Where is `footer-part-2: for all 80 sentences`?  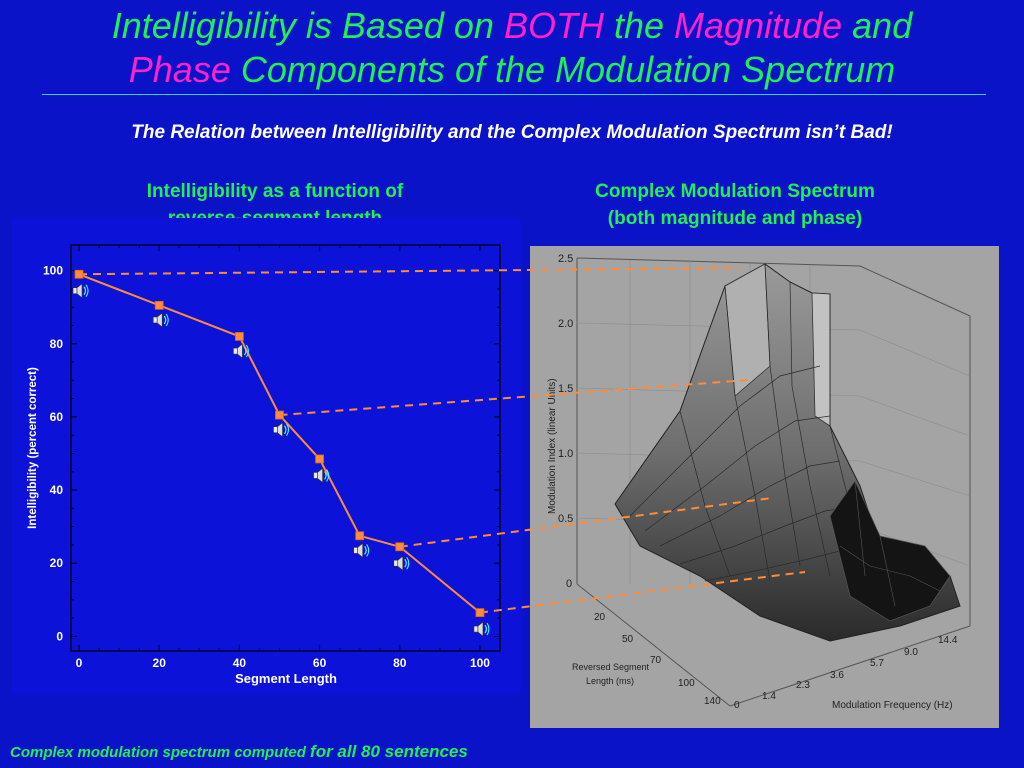
footer-part-2: for all 80 sentences is located at coordinates (389, 751).